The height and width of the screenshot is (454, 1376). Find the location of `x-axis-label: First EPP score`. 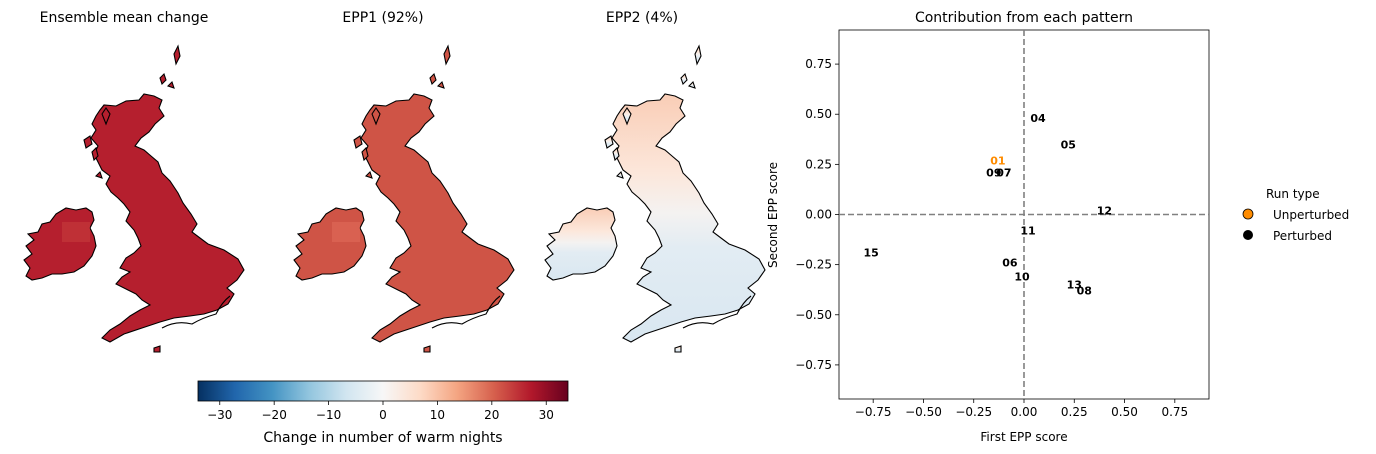

x-axis-label: First EPP score is located at coordinates (1023, 437).